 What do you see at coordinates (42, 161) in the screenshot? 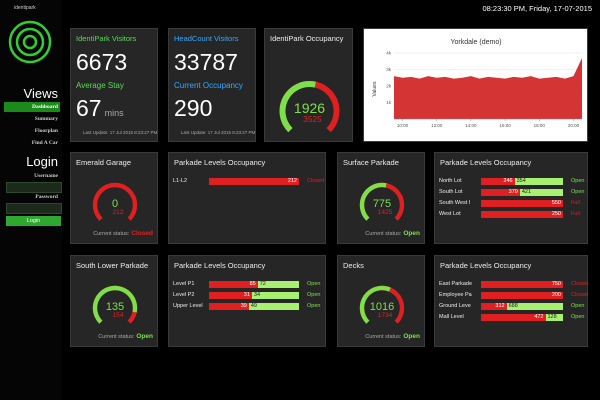
I see `login-title: Login` at bounding box center [42, 161].